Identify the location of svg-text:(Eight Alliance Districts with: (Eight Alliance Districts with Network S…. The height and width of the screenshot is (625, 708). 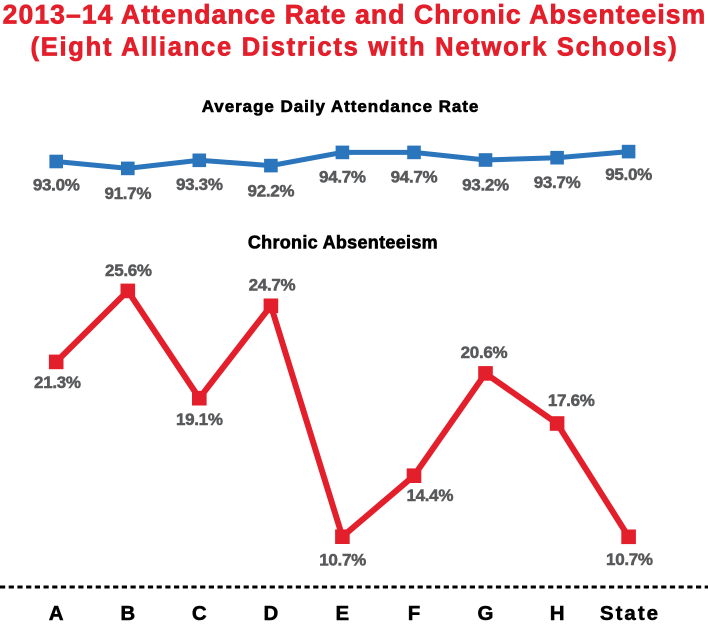
(354, 48).